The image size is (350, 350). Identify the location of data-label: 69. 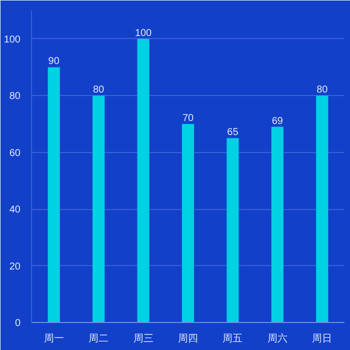
(278, 121).